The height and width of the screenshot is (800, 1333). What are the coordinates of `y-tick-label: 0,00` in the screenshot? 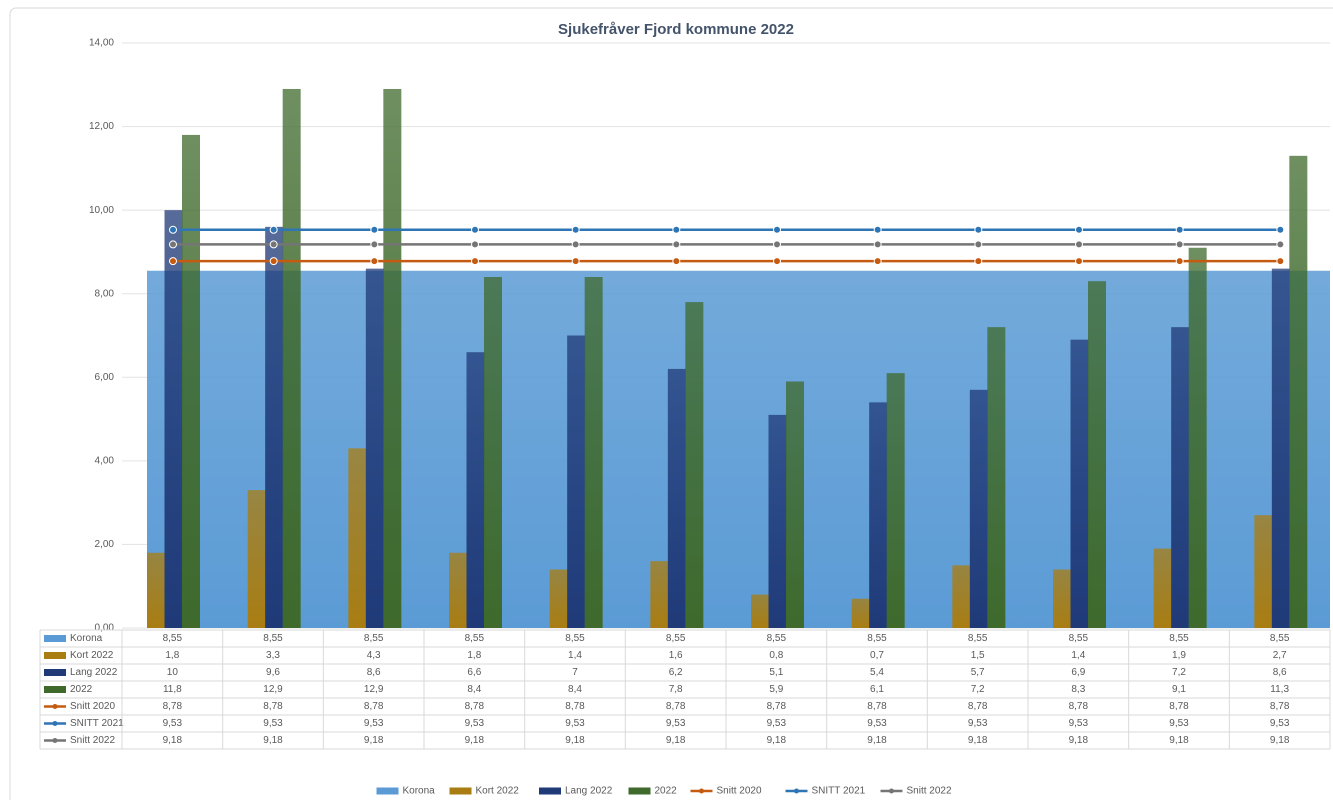 It's located at (105, 628).